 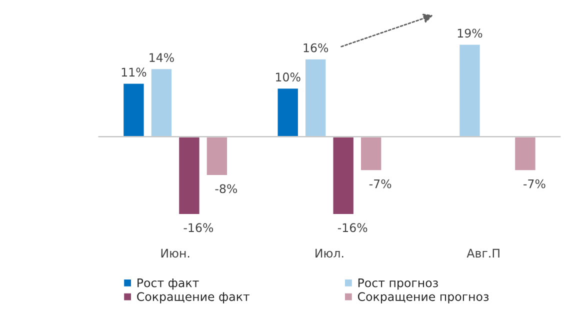 What do you see at coordinates (175, 253) in the screenshot?
I see `x-tick-label: Июн.` at bounding box center [175, 253].